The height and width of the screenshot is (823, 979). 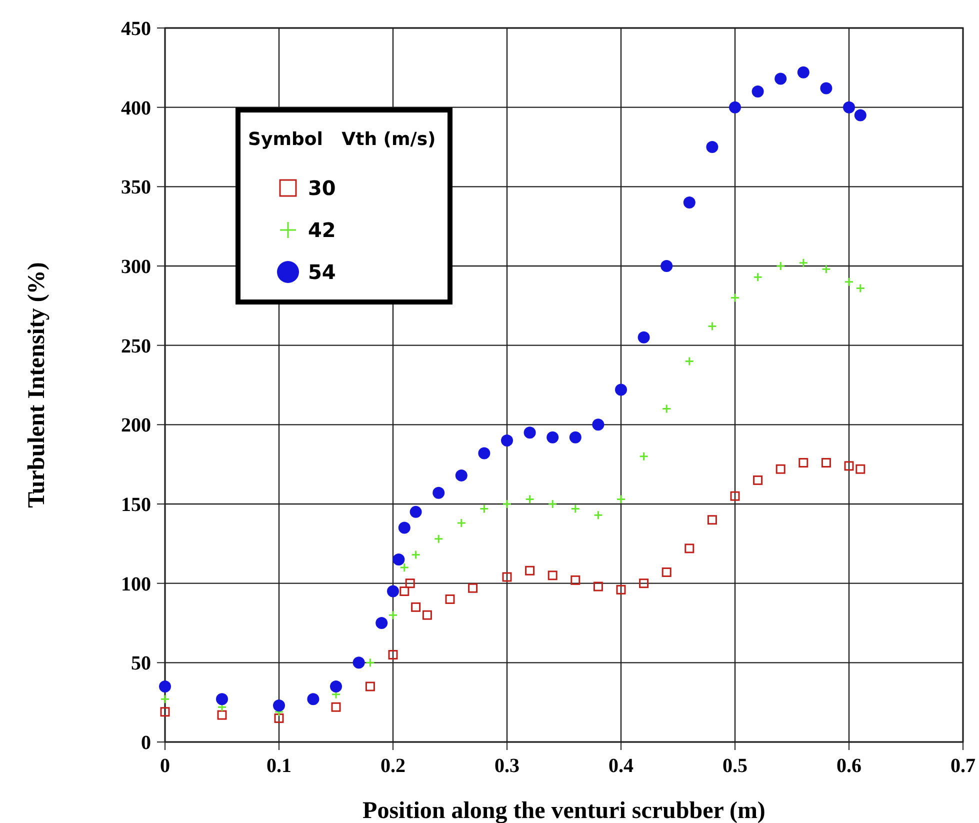 What do you see at coordinates (849, 766) in the screenshot?
I see `x-tick-label: 0.6` at bounding box center [849, 766].